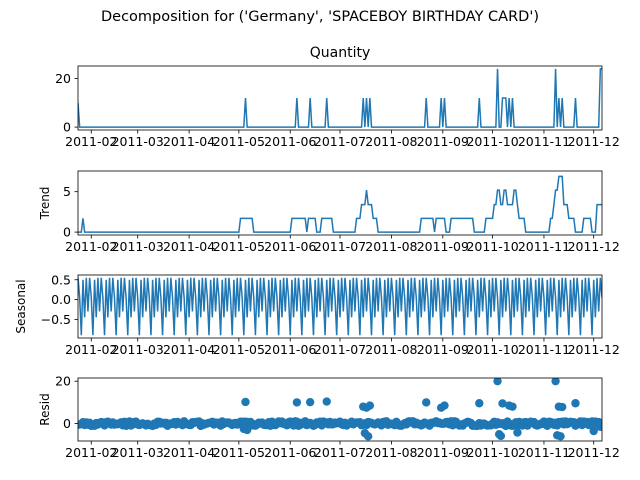 The height and width of the screenshot is (480, 640). I want to click on axes-frame-resid, so click(340, 409).